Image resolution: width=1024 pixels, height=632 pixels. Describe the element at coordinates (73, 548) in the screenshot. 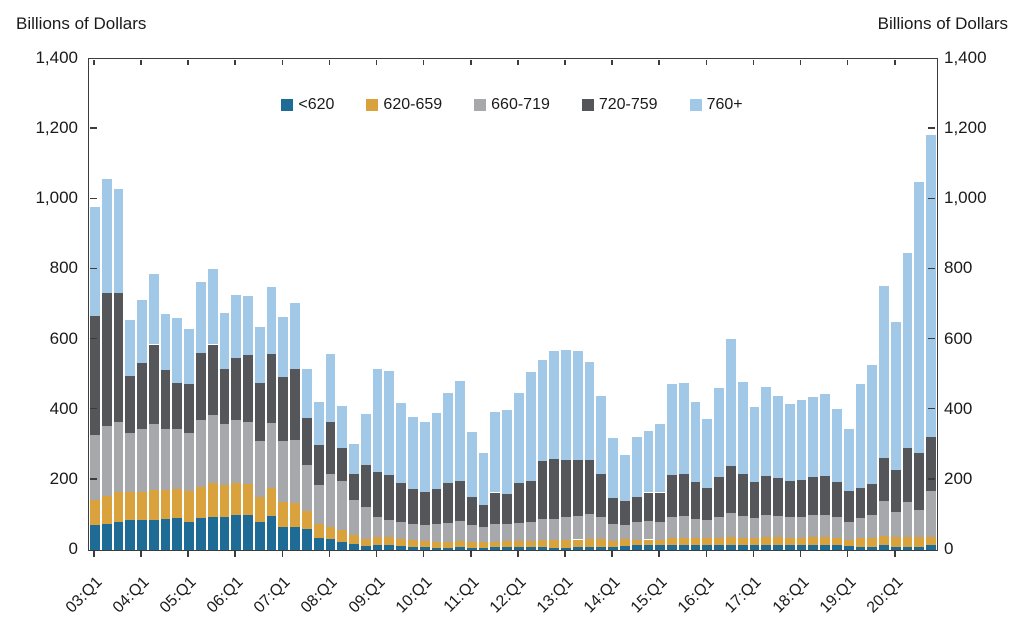

I see `y-tick-label-left: 0` at that location.